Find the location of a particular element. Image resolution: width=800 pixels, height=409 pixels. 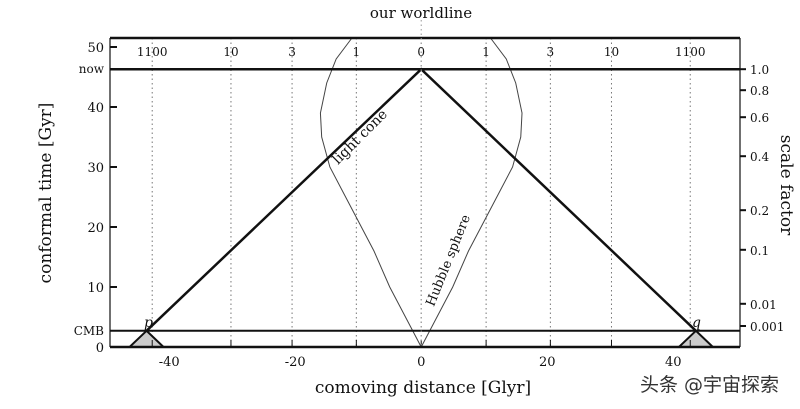

scale-factor-label: 1.0 is located at coordinates (759, 70).